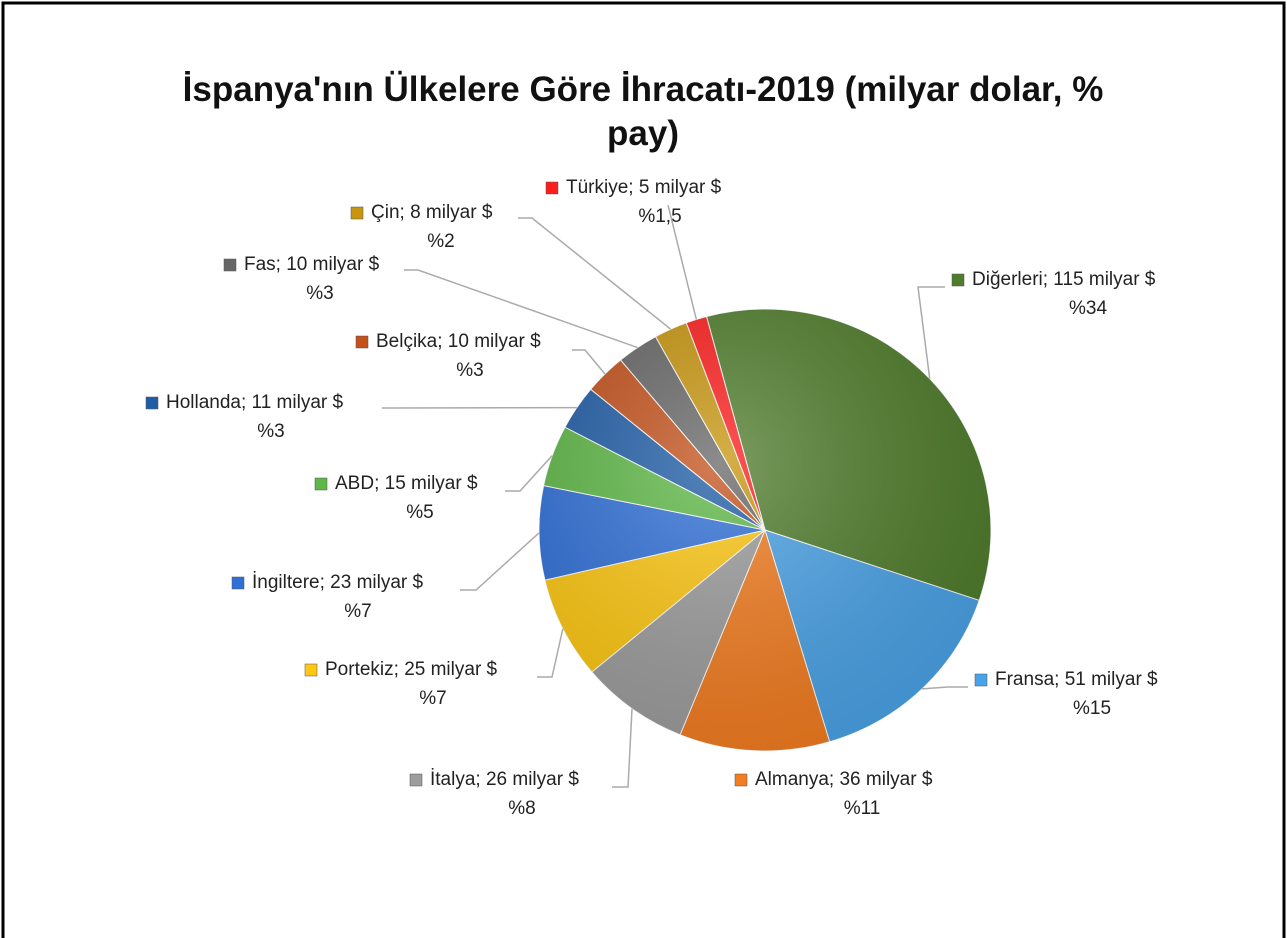  What do you see at coordinates (338, 582) in the screenshot?
I see `data-label: İngiltere; 23 milyar $` at bounding box center [338, 582].